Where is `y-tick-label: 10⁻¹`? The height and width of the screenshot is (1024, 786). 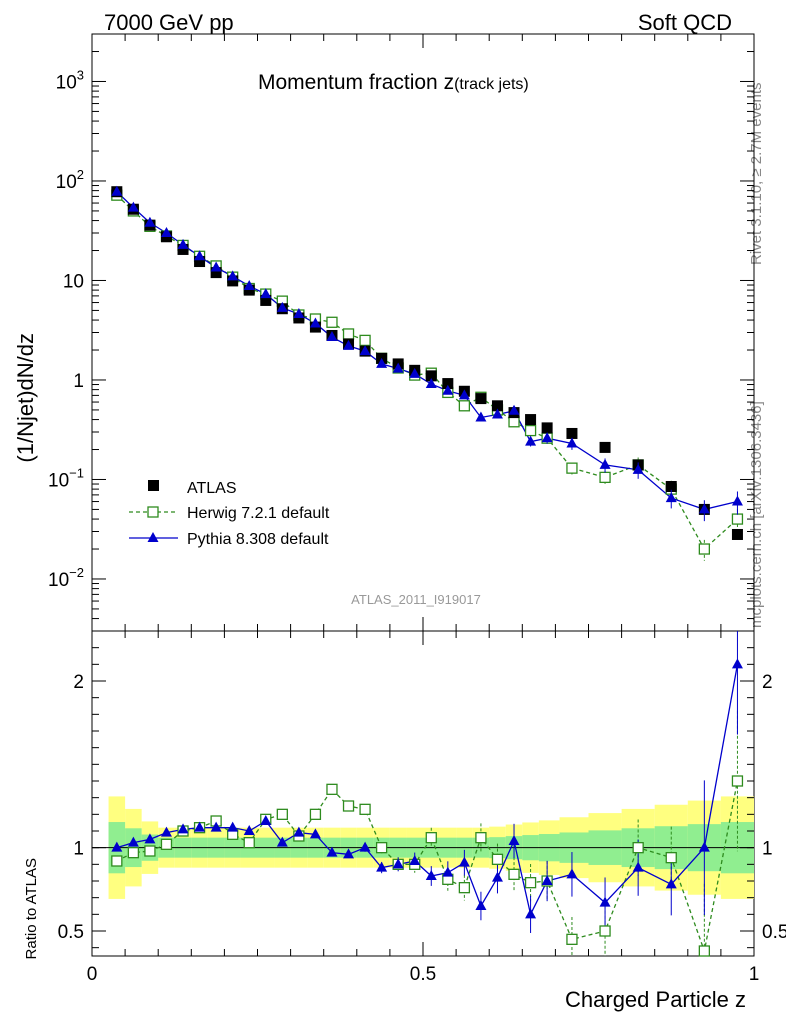 y-tick-label: 10⁻¹ is located at coordinates (66, 478).